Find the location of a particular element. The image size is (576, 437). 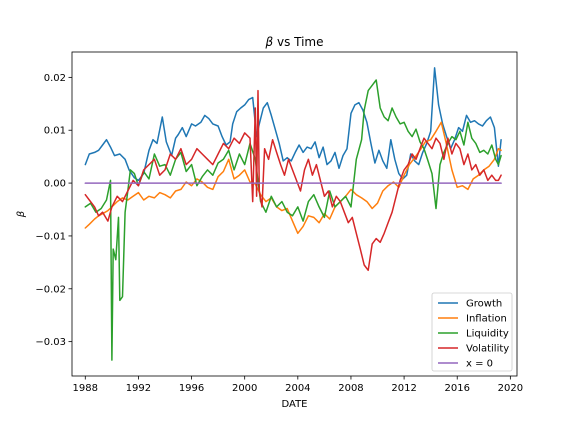

x-tick-label: 1988 is located at coordinates (85, 388).